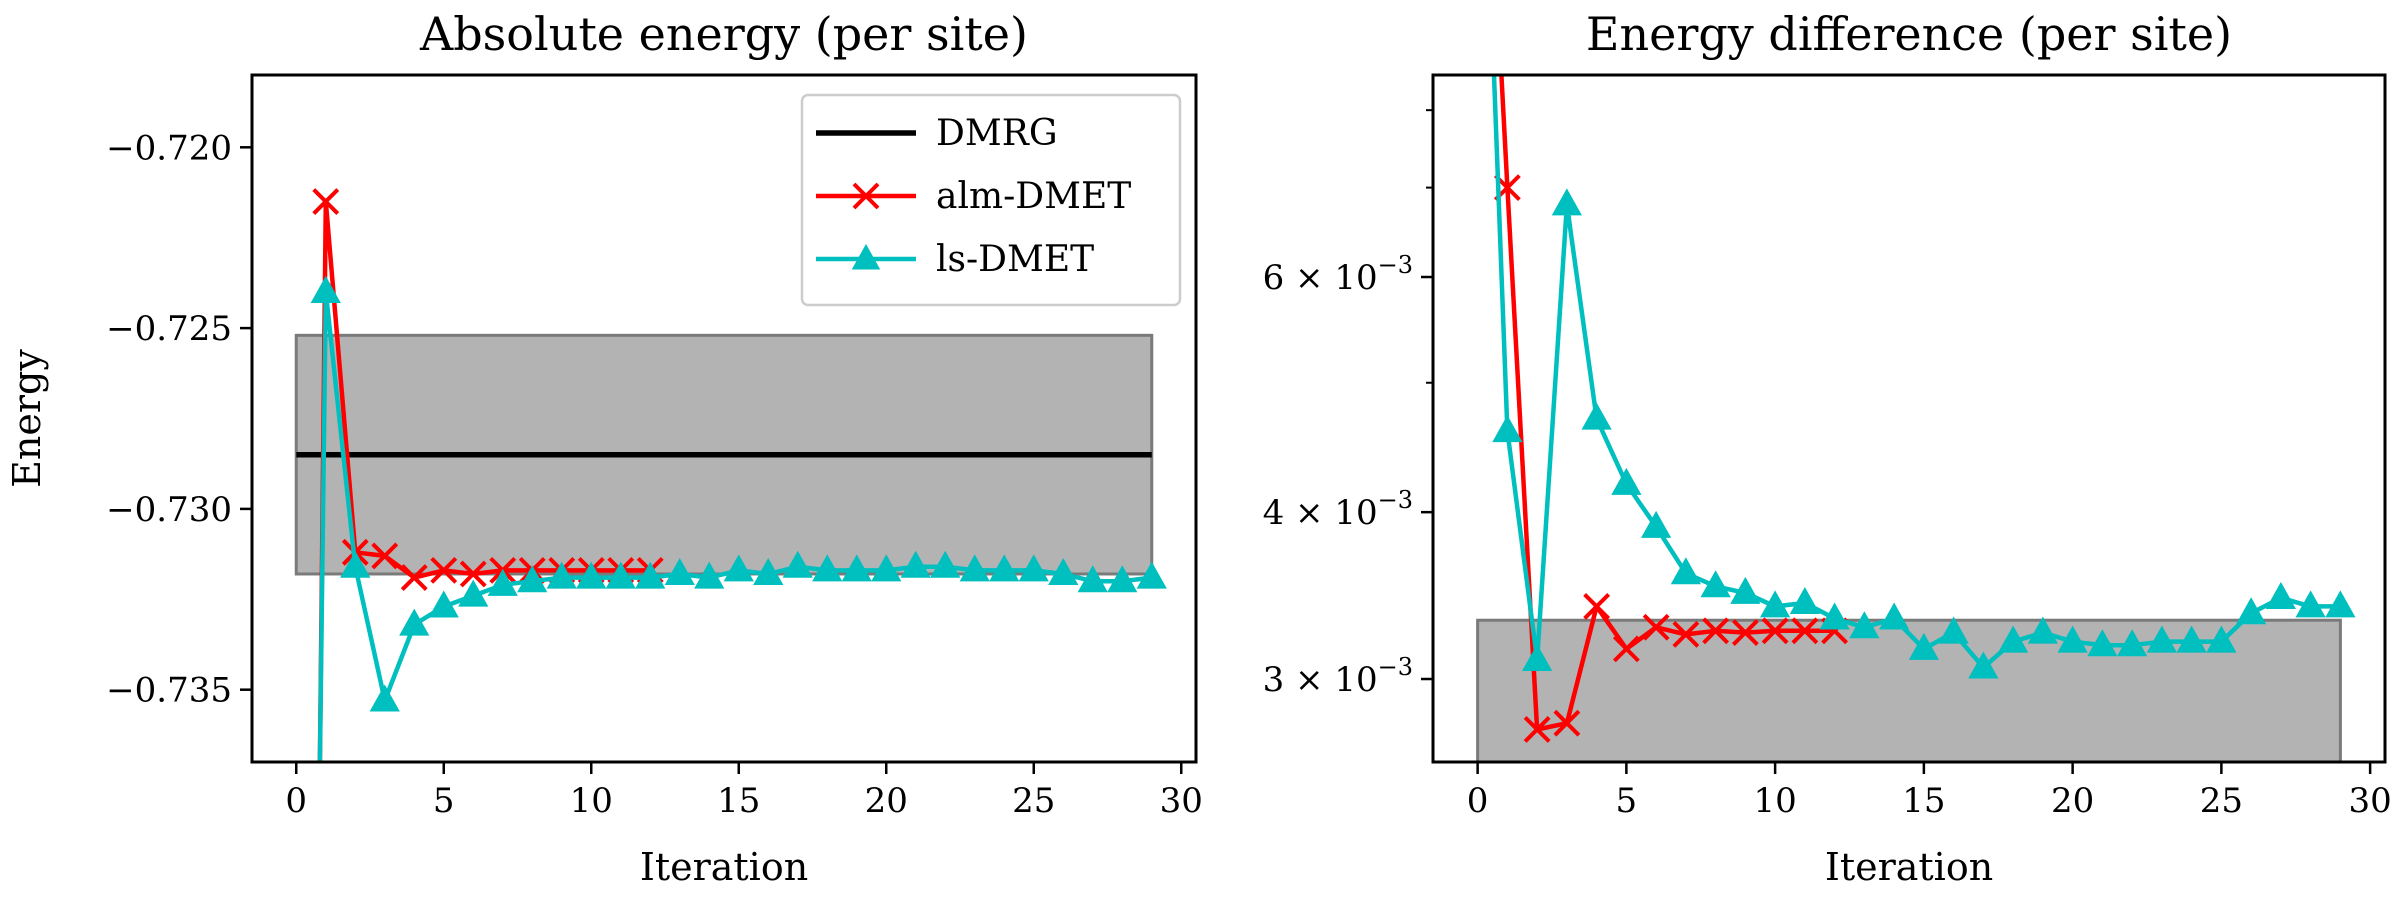  What do you see at coordinates (1033, 196) in the screenshot?
I see `legend-label: alm-DMET` at bounding box center [1033, 196].